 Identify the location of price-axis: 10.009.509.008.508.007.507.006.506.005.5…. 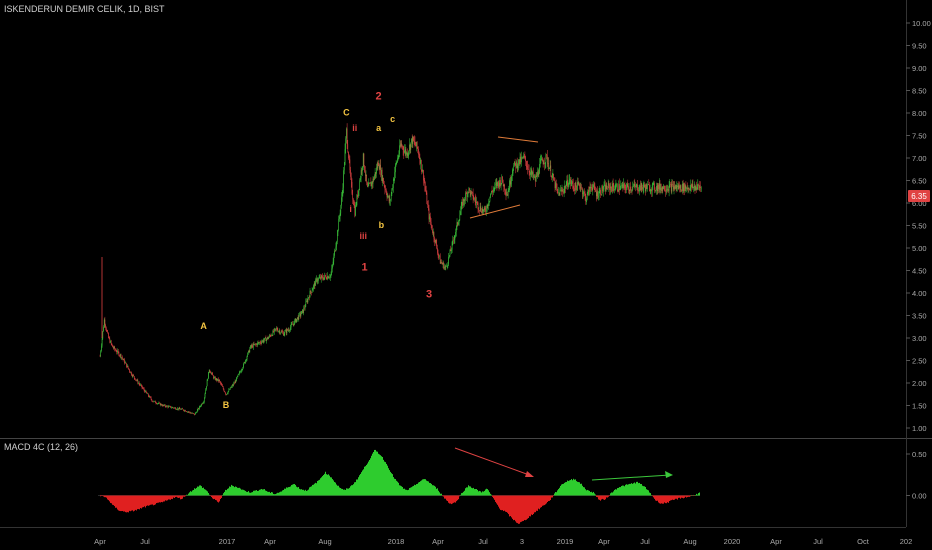
(918, 226).